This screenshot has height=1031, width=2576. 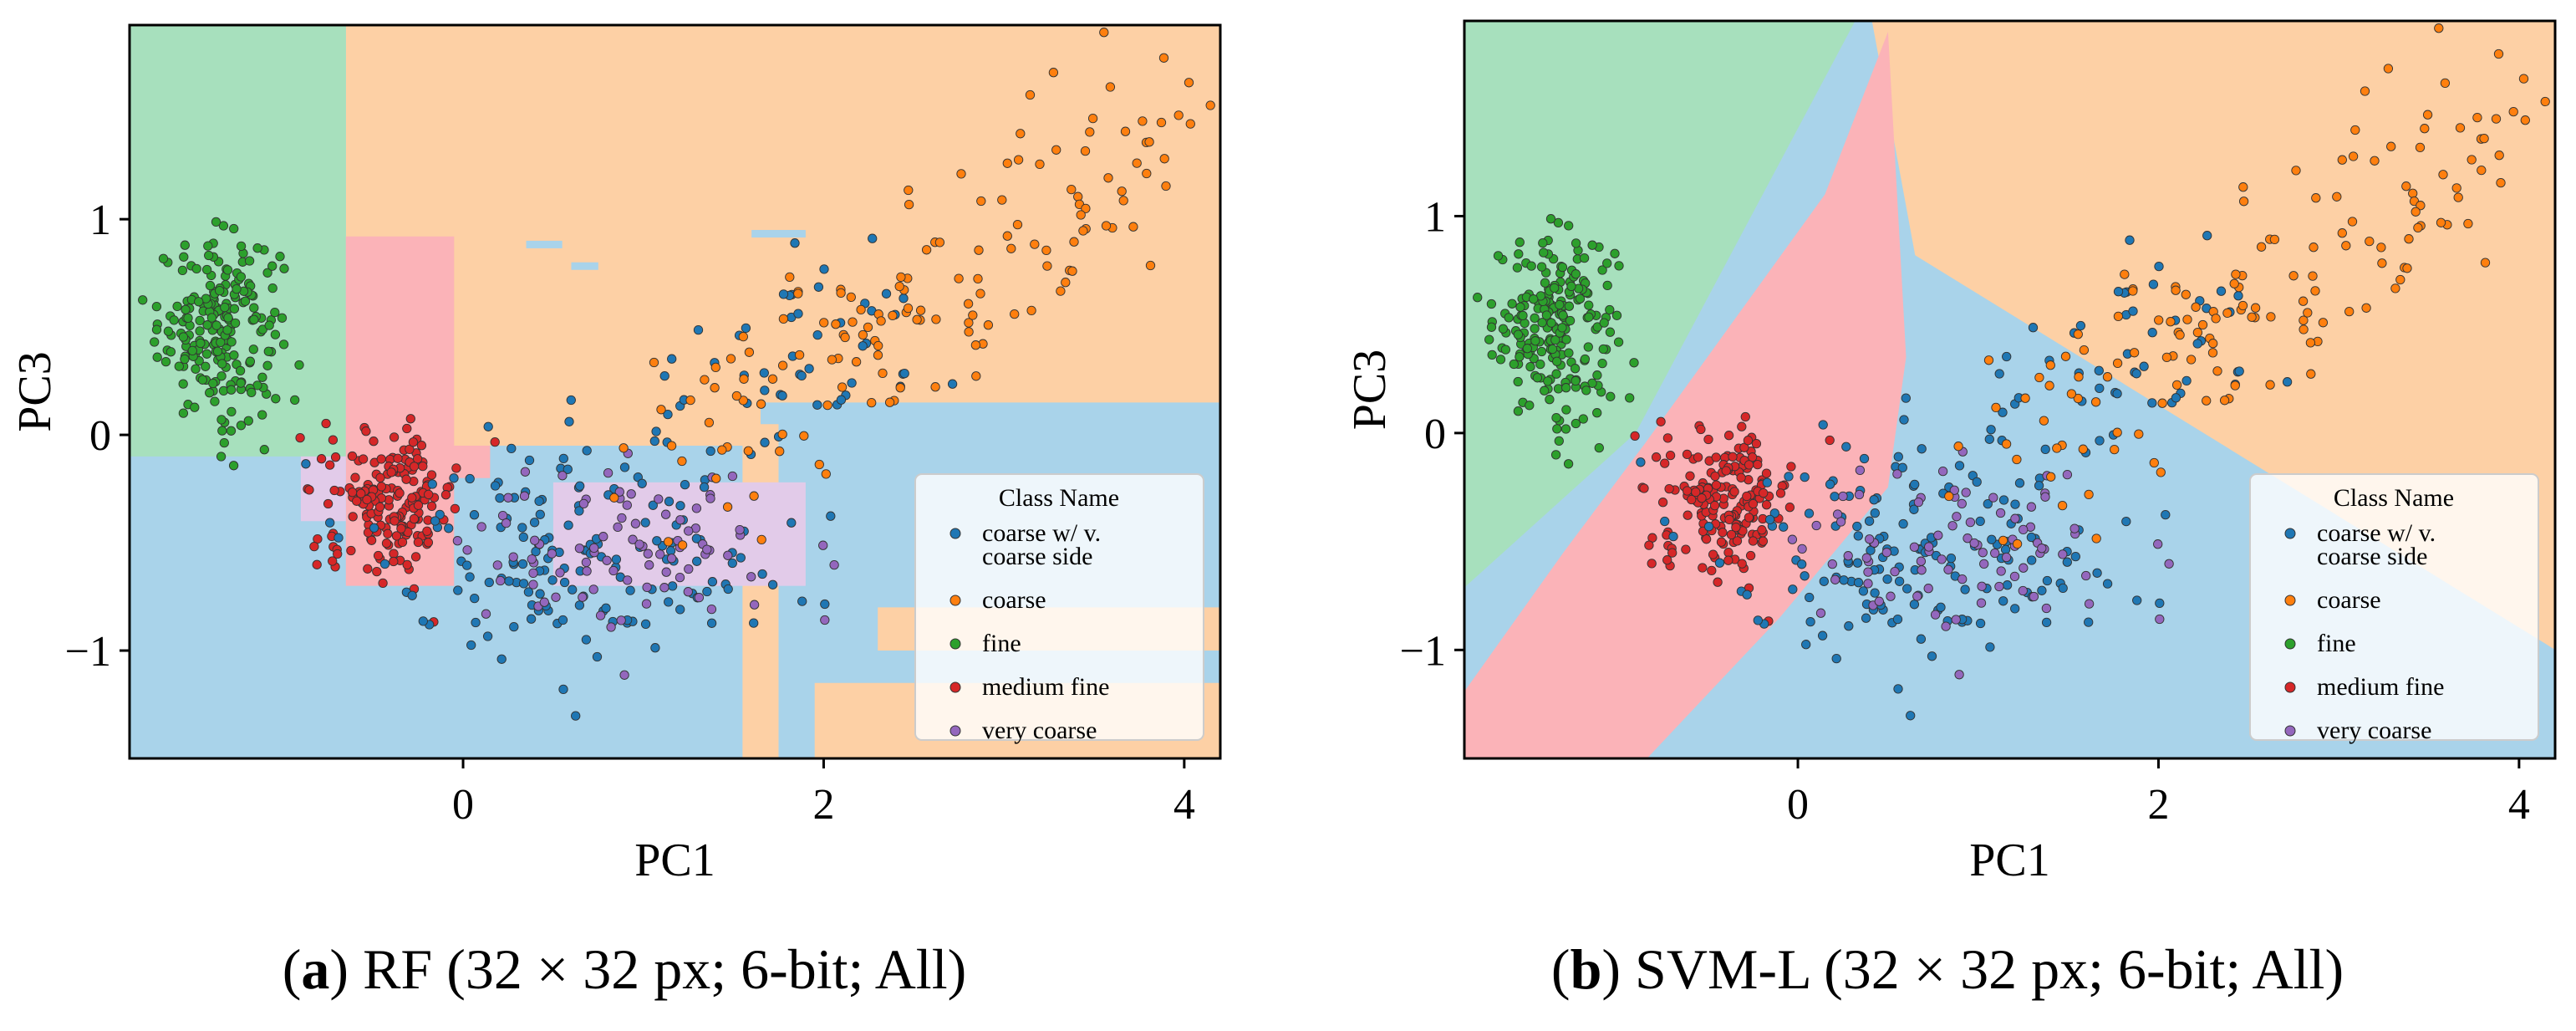 I want to click on legend-label-cvc: coarse side, so click(x=2372, y=556).